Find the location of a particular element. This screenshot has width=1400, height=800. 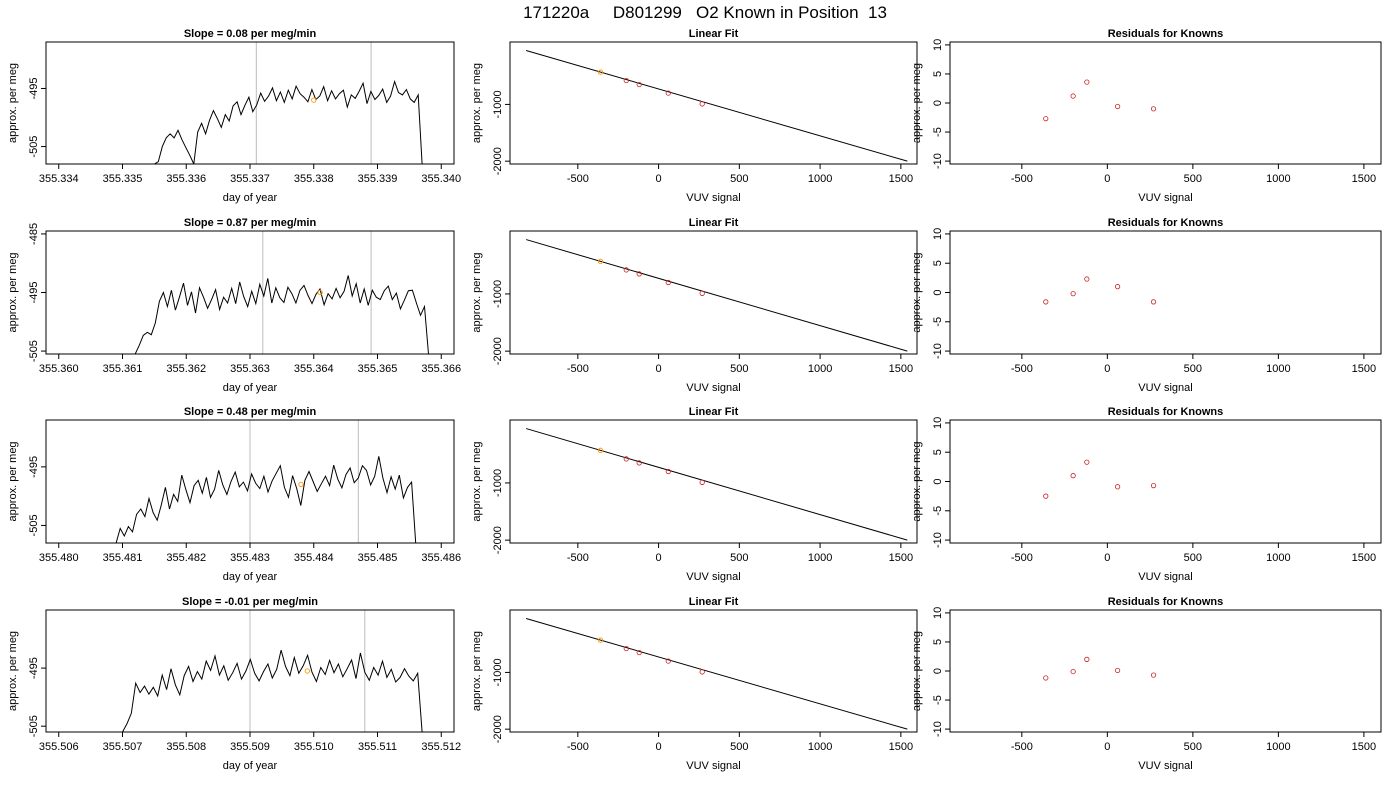

chart-8-xtick-label-4: 1500 is located at coordinates (1364, 558).